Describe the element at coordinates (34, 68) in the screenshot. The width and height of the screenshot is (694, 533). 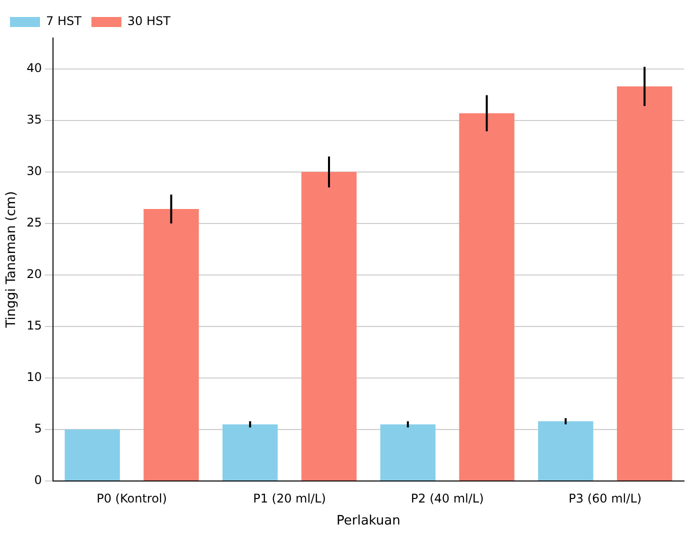
I see `y-tick-label: 40` at that location.